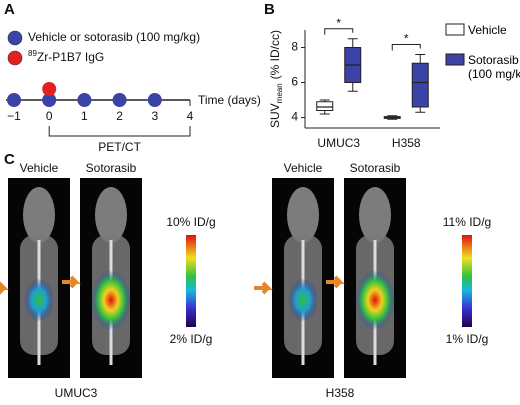 The width and height of the screenshot is (520, 405). What do you see at coordinates (70, 57) in the screenshot?
I see `legend-label: Zr-P1B7 IgG` at bounding box center [70, 57].